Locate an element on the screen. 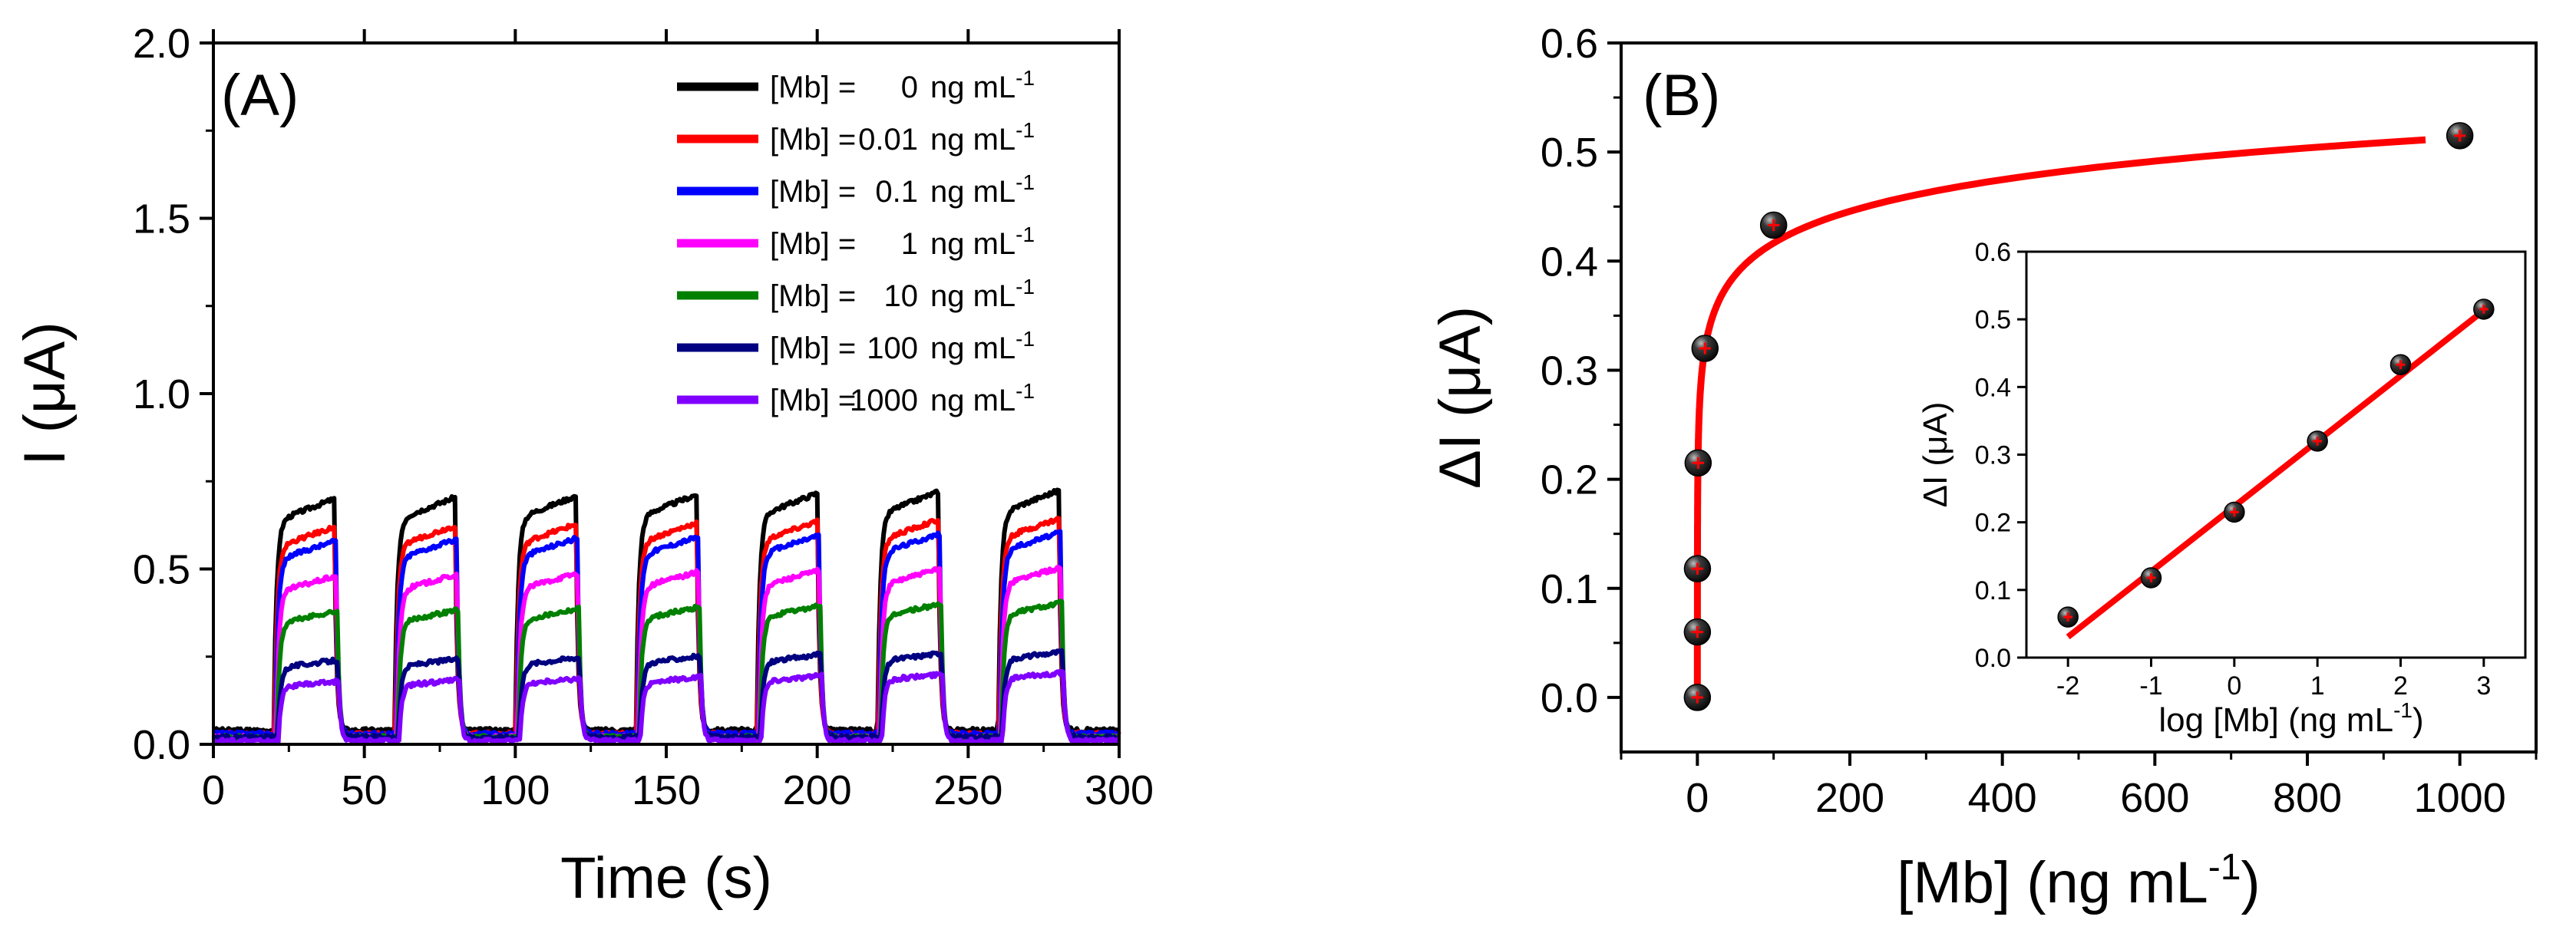 The image size is (2576, 930). legend-value: 100 is located at coordinates (892, 348).